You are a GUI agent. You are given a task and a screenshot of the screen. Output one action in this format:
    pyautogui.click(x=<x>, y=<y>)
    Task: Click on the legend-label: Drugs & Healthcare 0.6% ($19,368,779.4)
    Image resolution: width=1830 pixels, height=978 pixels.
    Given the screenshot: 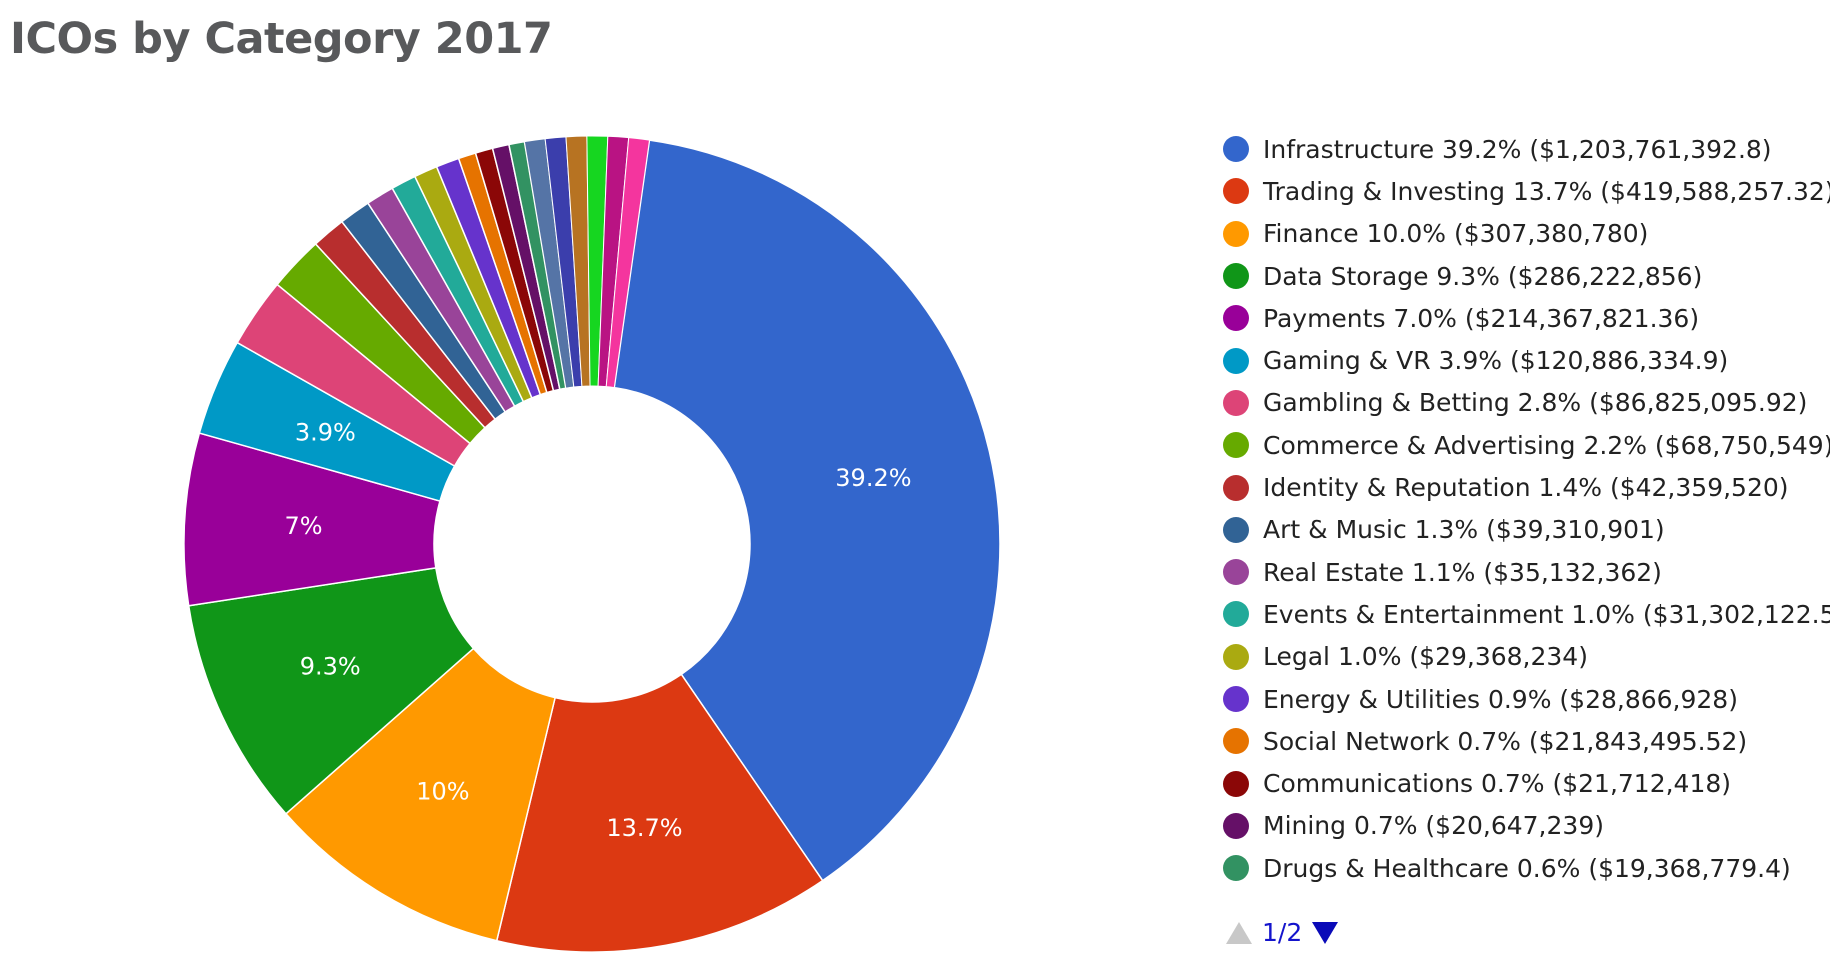 What is the action you would take?
    pyautogui.click(x=1527, y=868)
    